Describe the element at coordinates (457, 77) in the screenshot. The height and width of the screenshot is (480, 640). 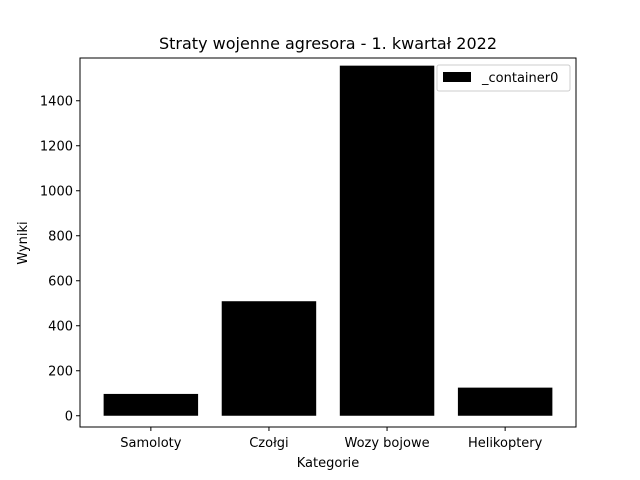
I see `legend-swatch` at that location.